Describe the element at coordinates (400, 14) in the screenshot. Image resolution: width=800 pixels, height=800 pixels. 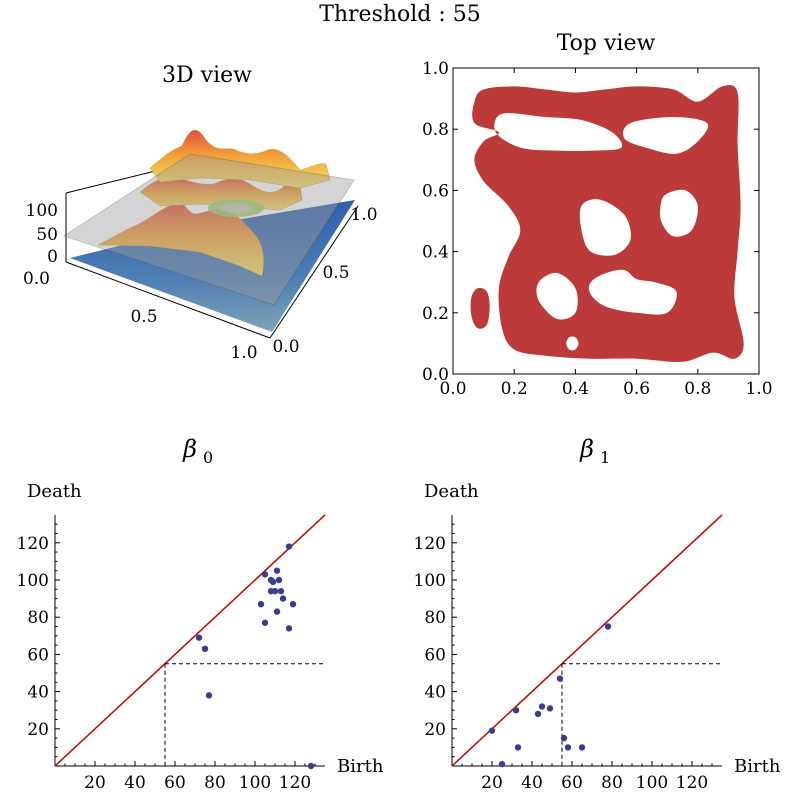
I see `figure-title: Threshold : 55` at that location.